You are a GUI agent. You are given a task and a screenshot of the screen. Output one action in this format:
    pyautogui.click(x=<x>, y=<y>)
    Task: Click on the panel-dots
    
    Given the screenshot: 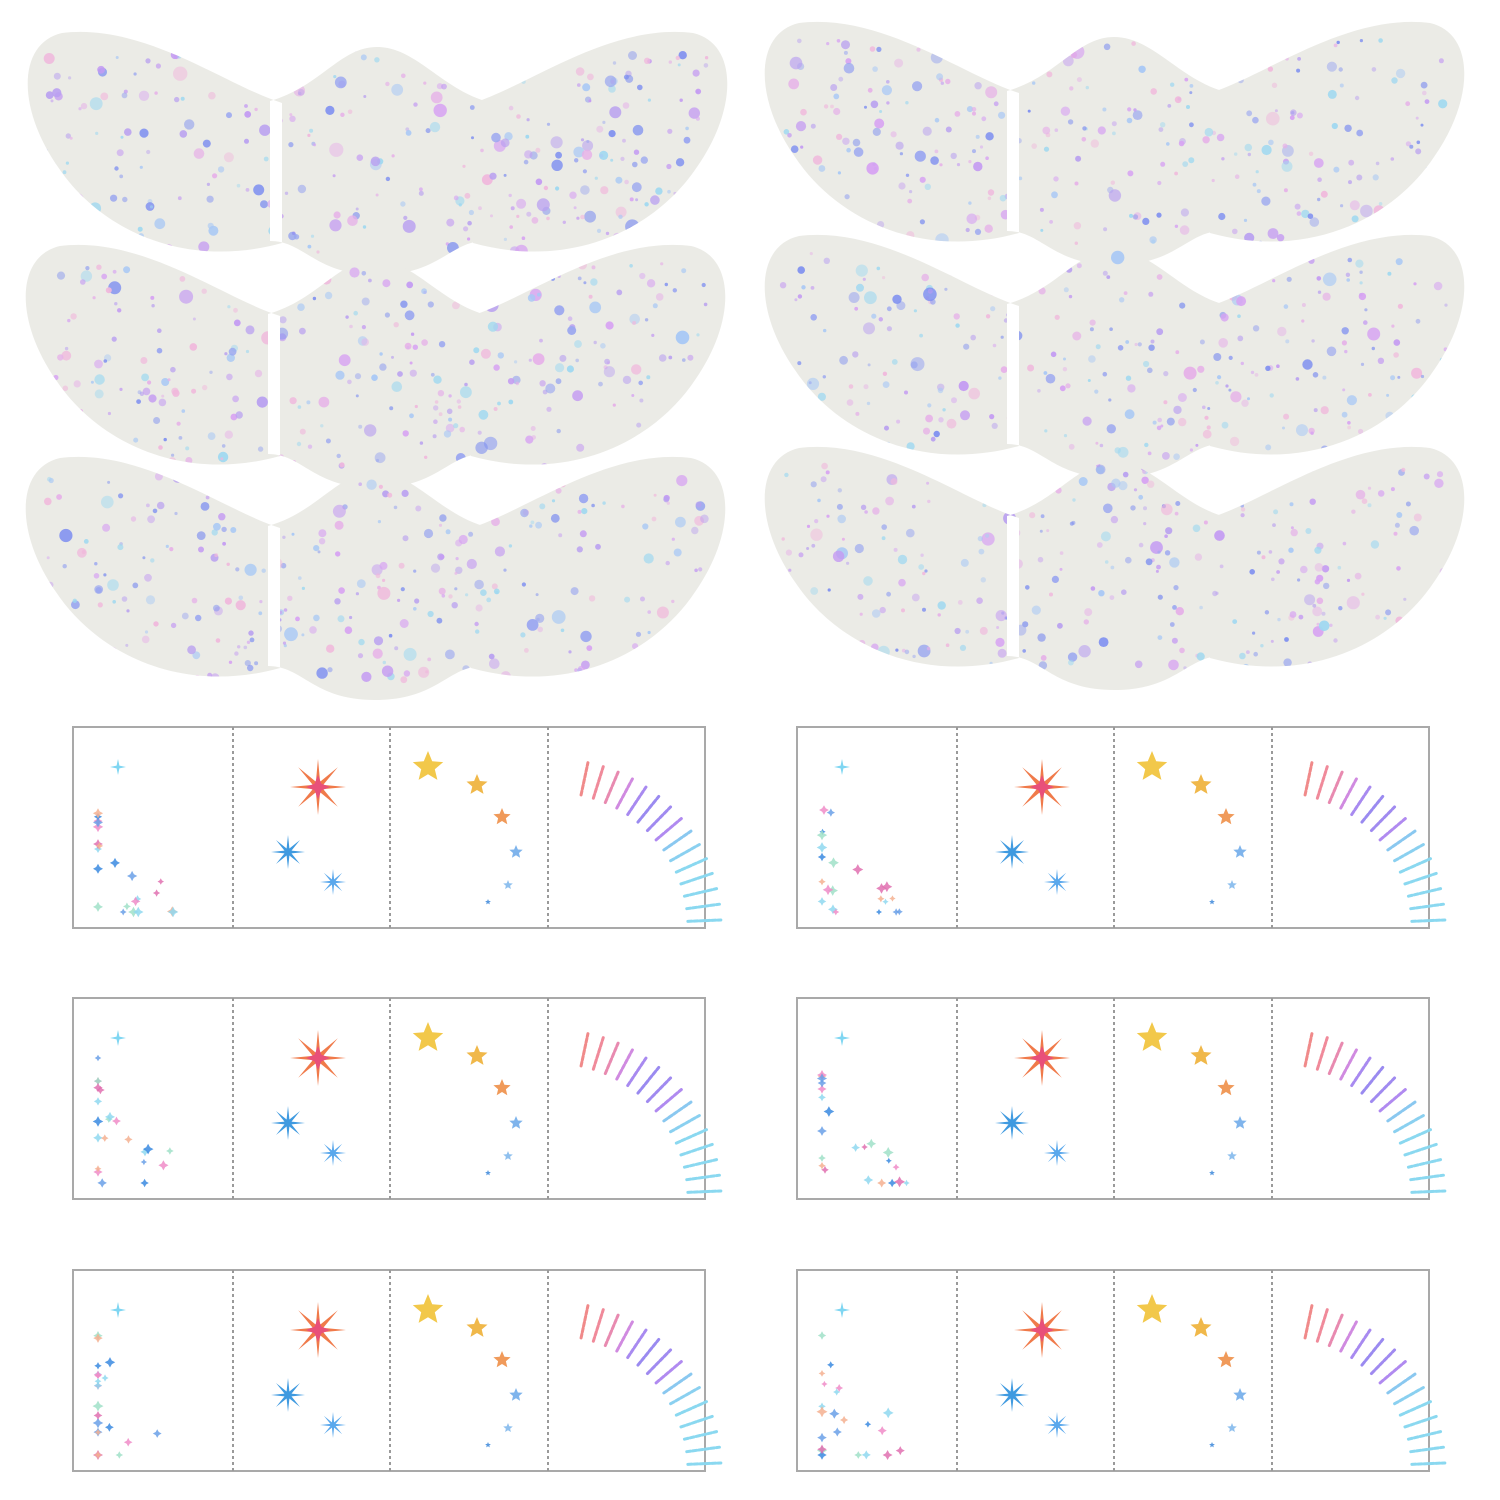 What is the action you would take?
    pyautogui.click(x=127, y=1381)
    